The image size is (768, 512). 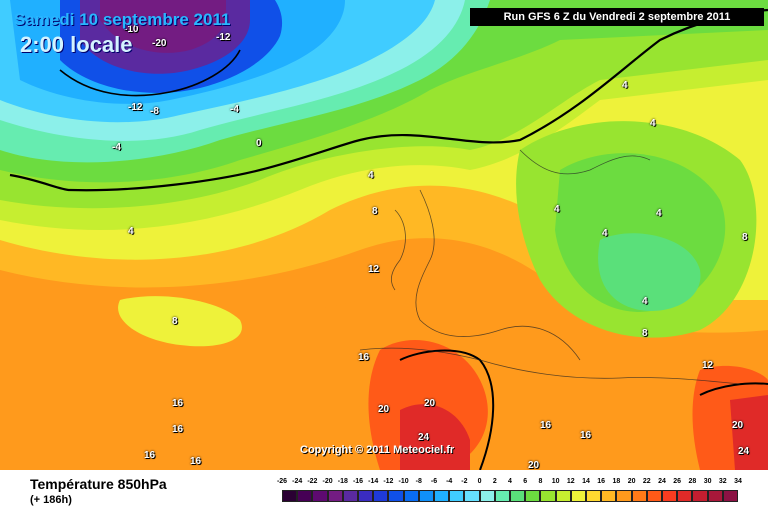 What do you see at coordinates (312, 481) in the screenshot?
I see `legend-tick-label: -22` at bounding box center [312, 481].